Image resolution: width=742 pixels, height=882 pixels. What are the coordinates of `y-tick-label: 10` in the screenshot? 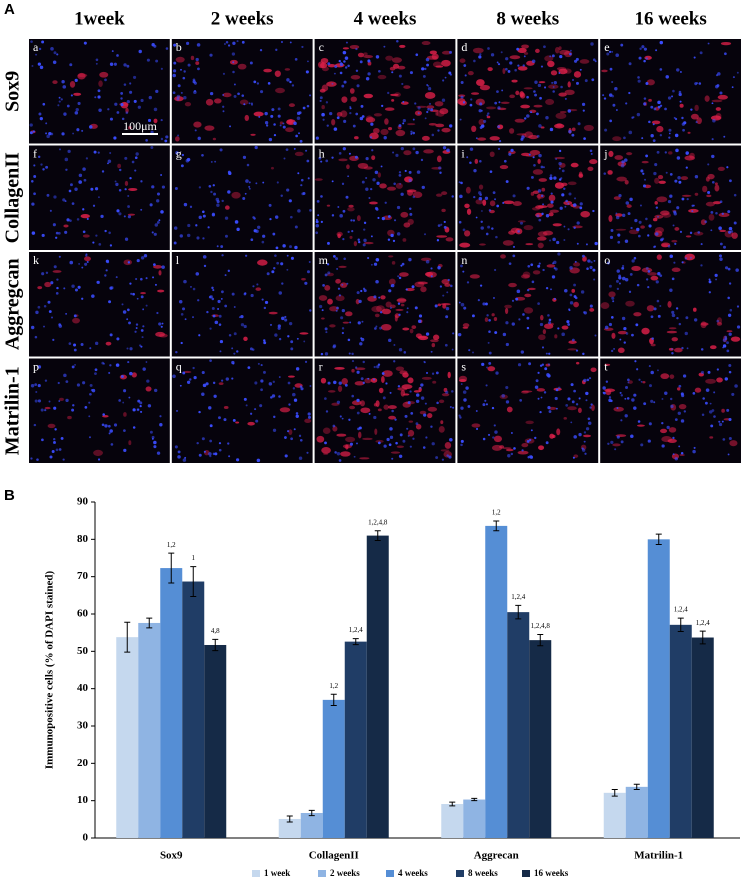 It's located at (83, 800).